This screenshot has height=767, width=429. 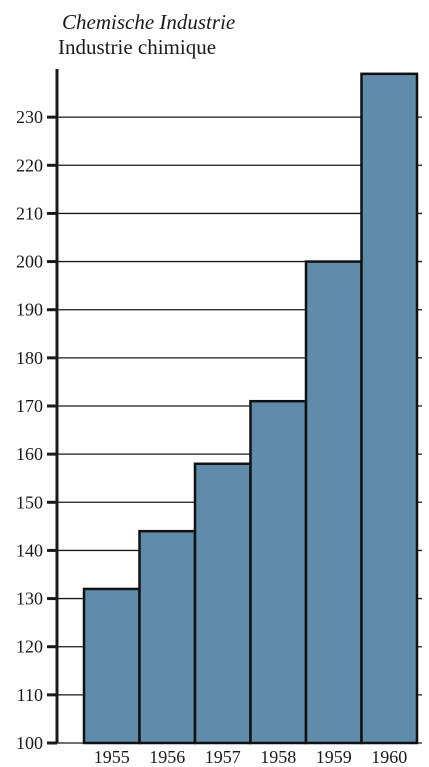 What do you see at coordinates (29, 262) in the screenshot?
I see `y-tick-label: 200` at bounding box center [29, 262].